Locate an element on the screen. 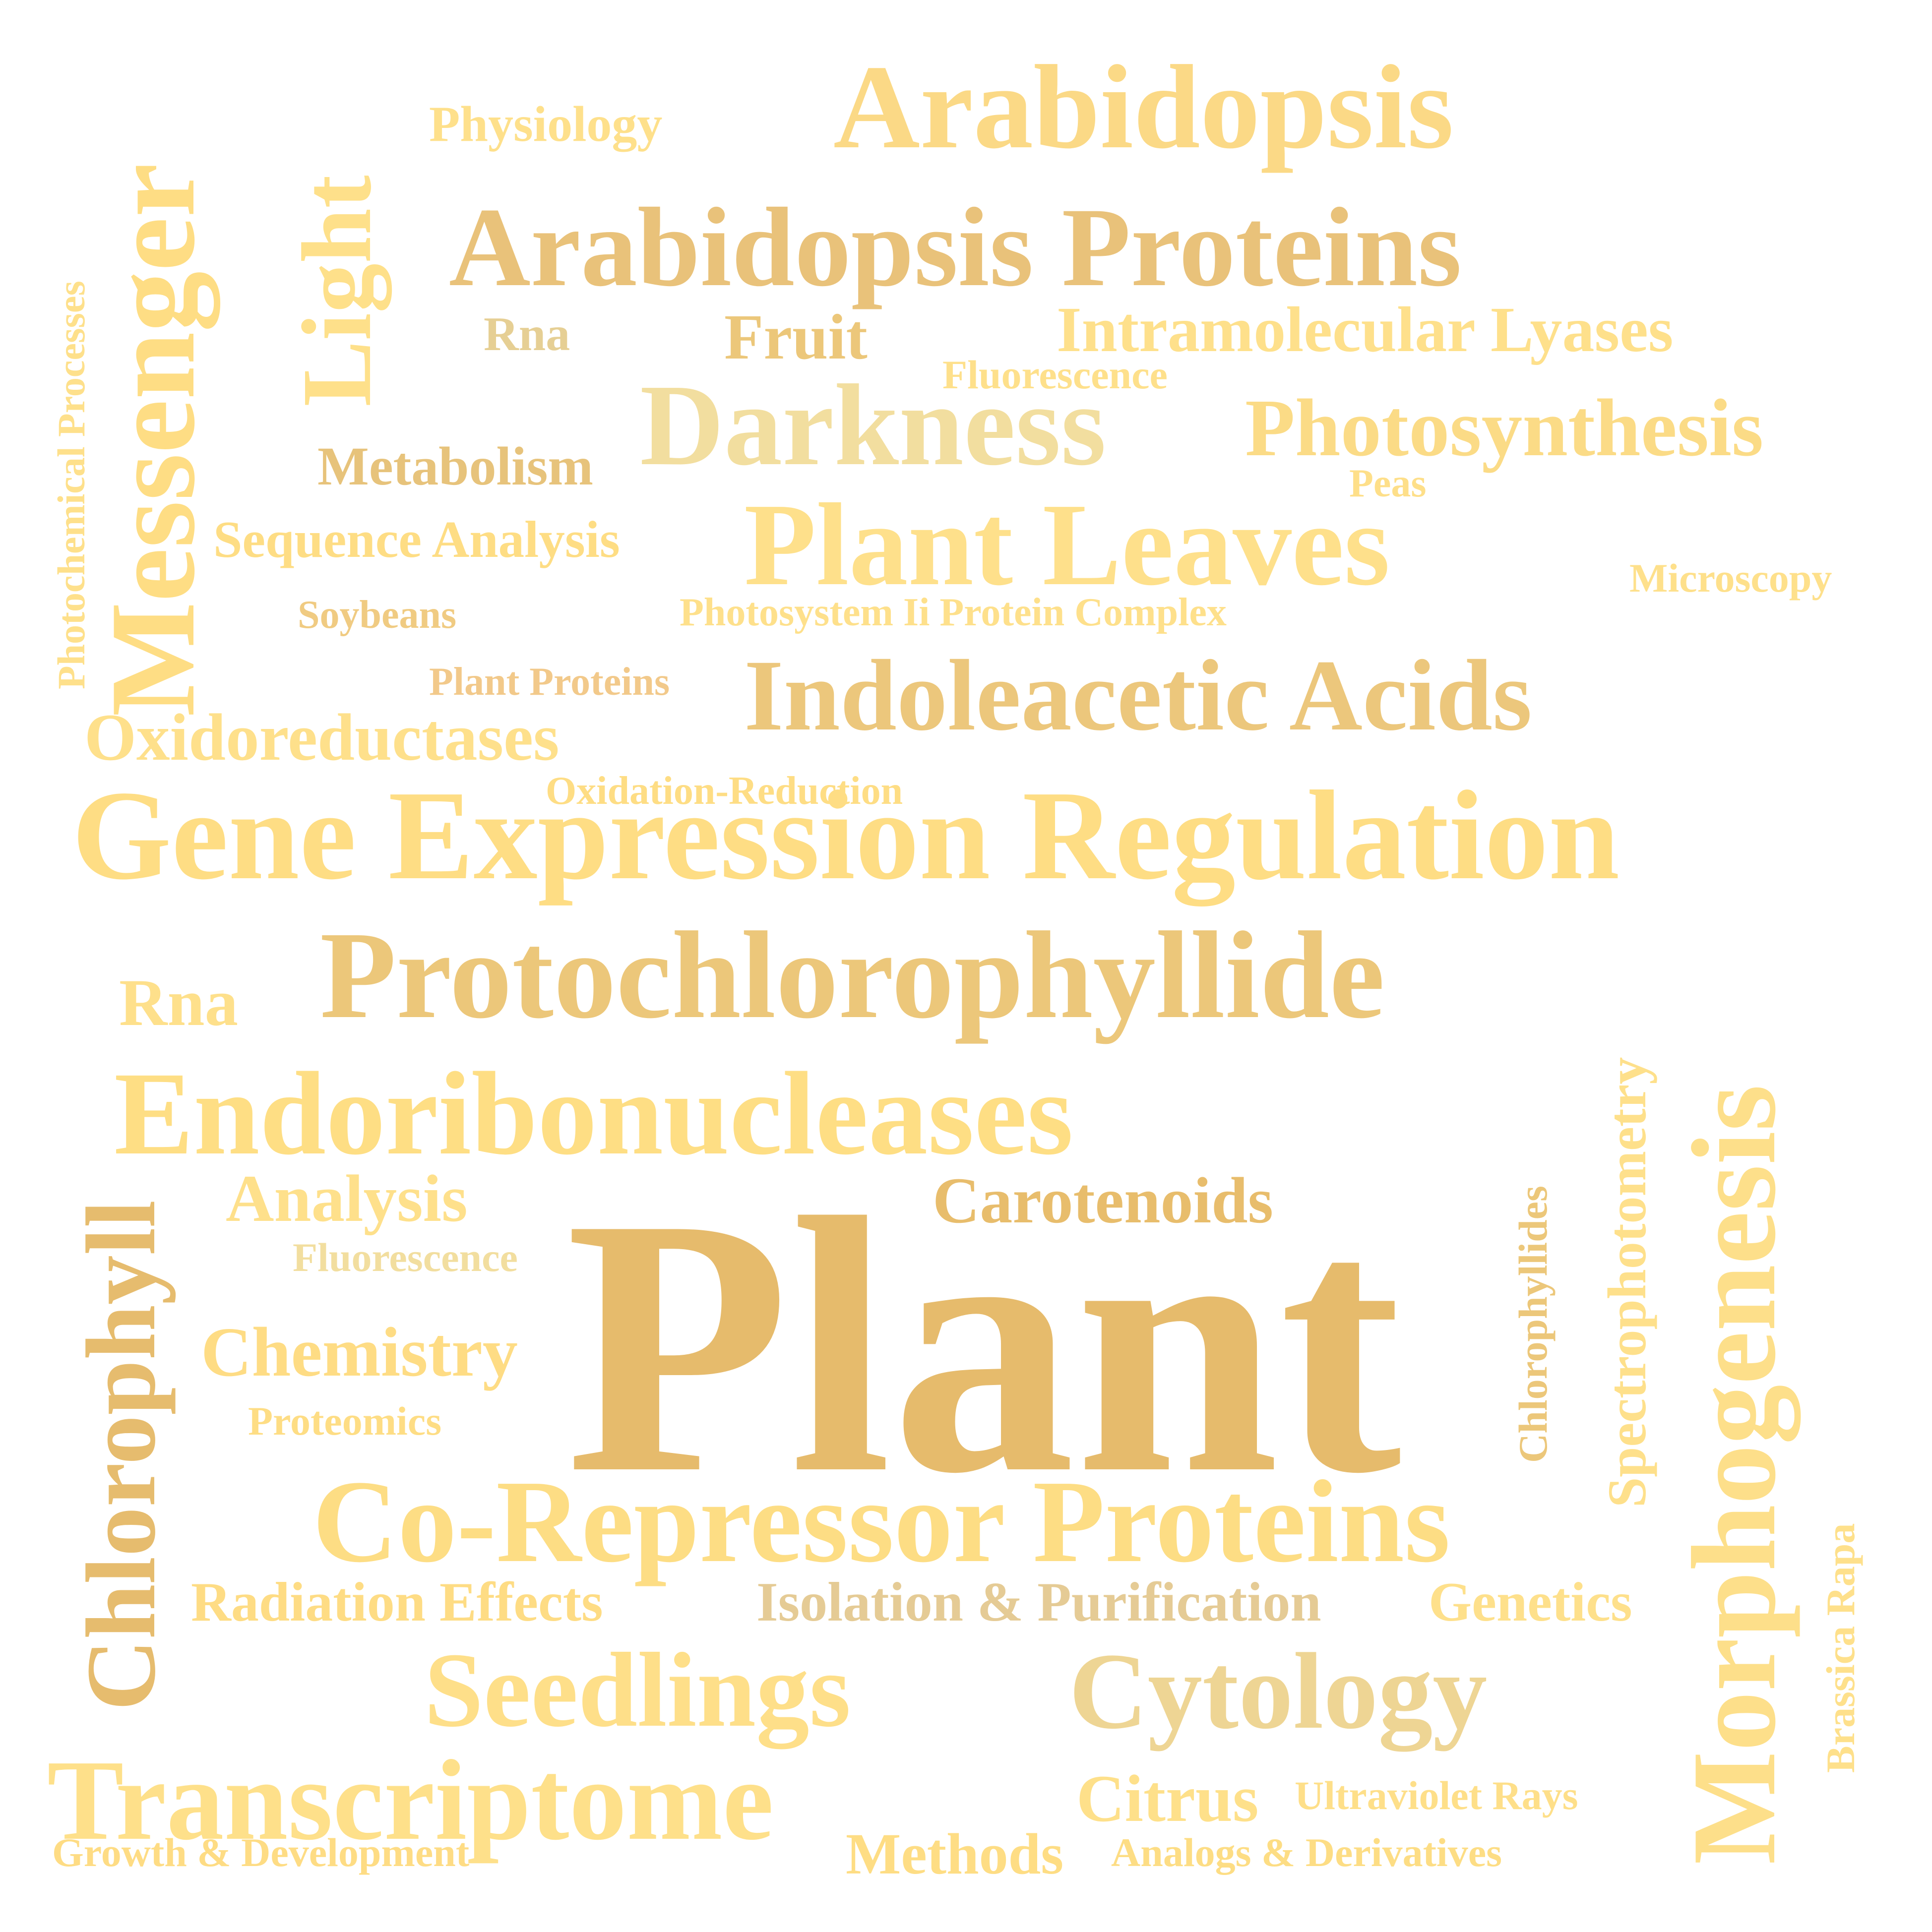 The image size is (1932, 1932). word-genetics: Genetics is located at coordinates (1530, 1602).